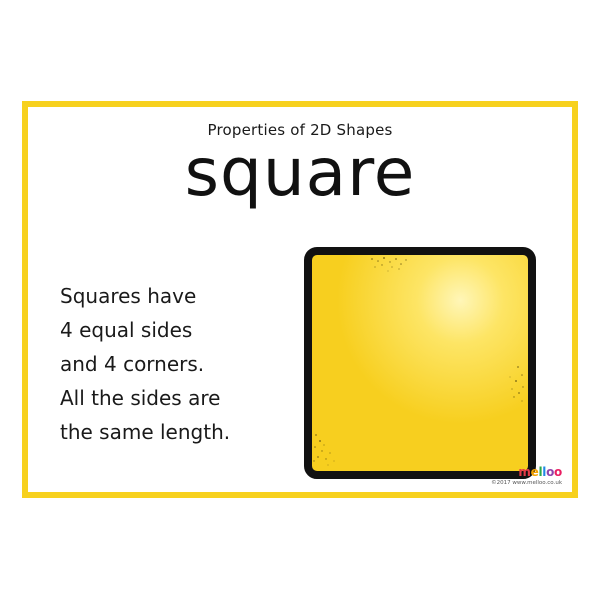  Describe the element at coordinates (128, 296) in the screenshot. I see `description-line: Squares have` at that location.